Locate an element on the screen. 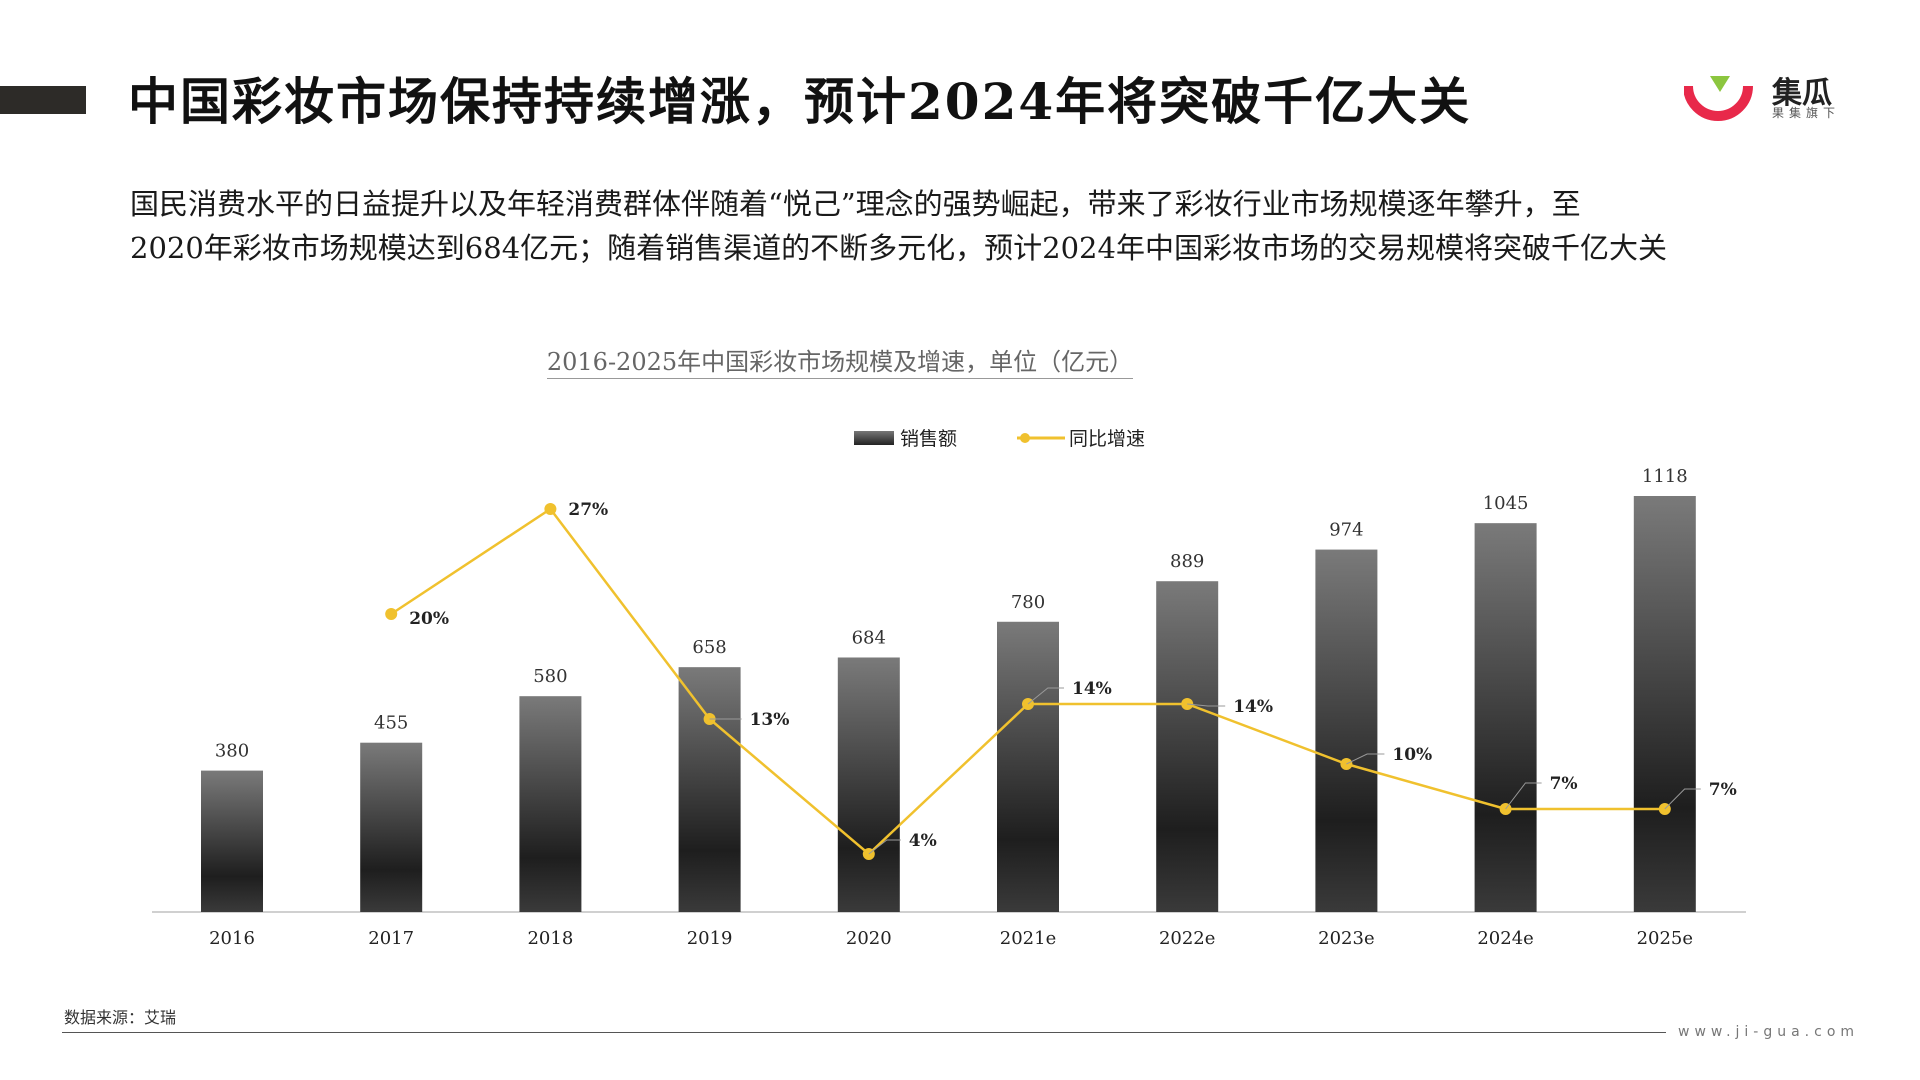 The height and width of the screenshot is (1080, 1920). logo-name: 集瓜 is located at coordinates (1802, 93).